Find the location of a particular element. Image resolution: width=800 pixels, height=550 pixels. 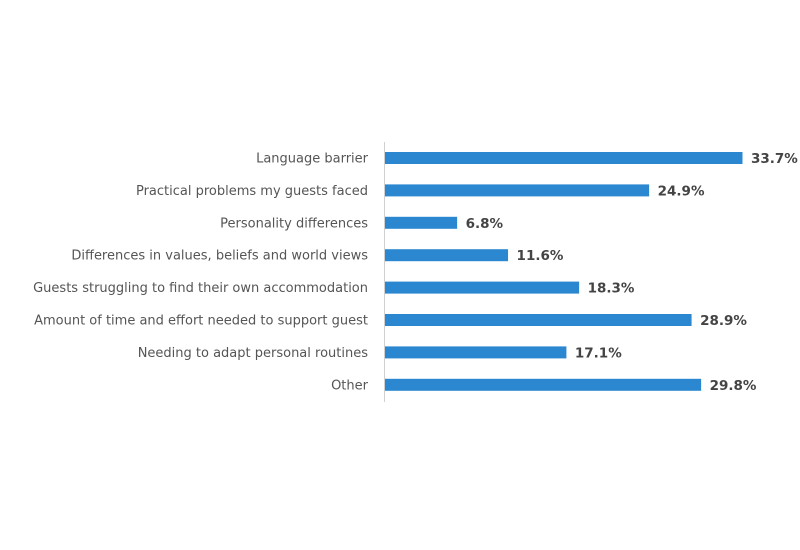

data-label: 28.9% is located at coordinates (723, 321).